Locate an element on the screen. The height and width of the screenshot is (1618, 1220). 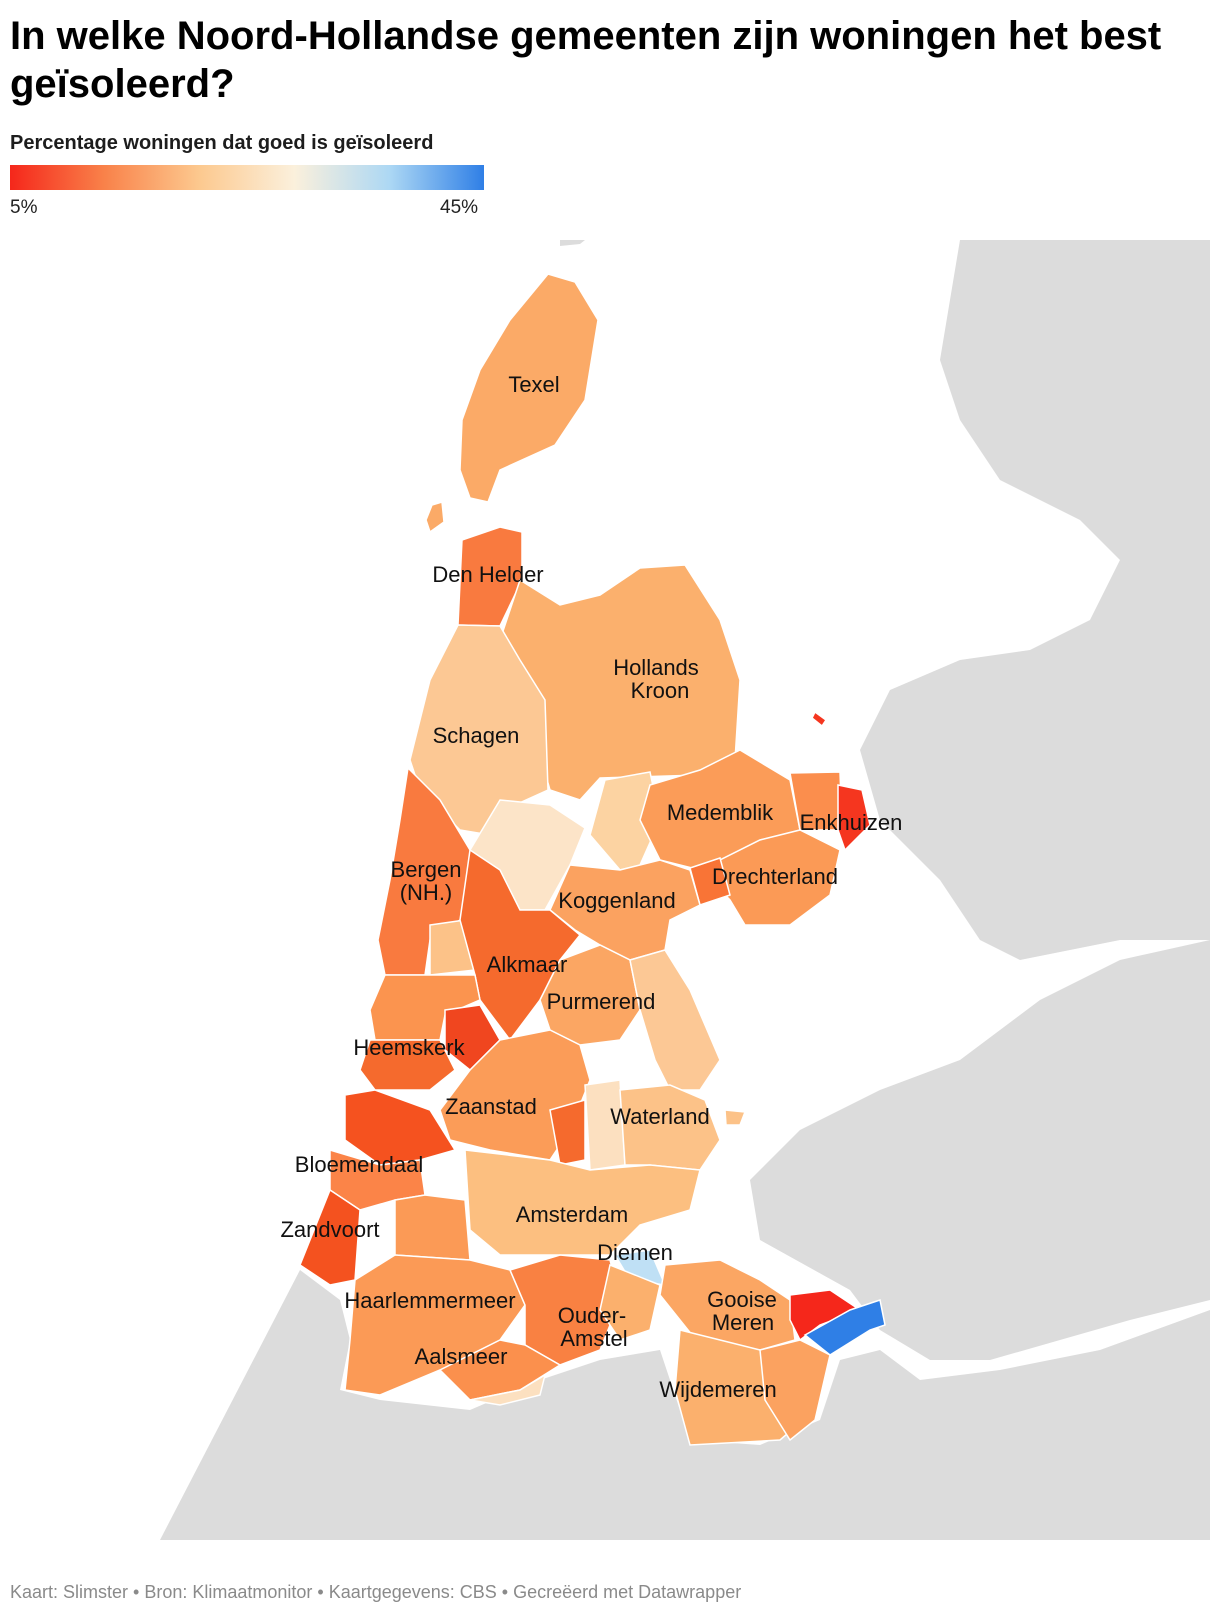
region-amsterdam is located at coordinates (582, 1202).